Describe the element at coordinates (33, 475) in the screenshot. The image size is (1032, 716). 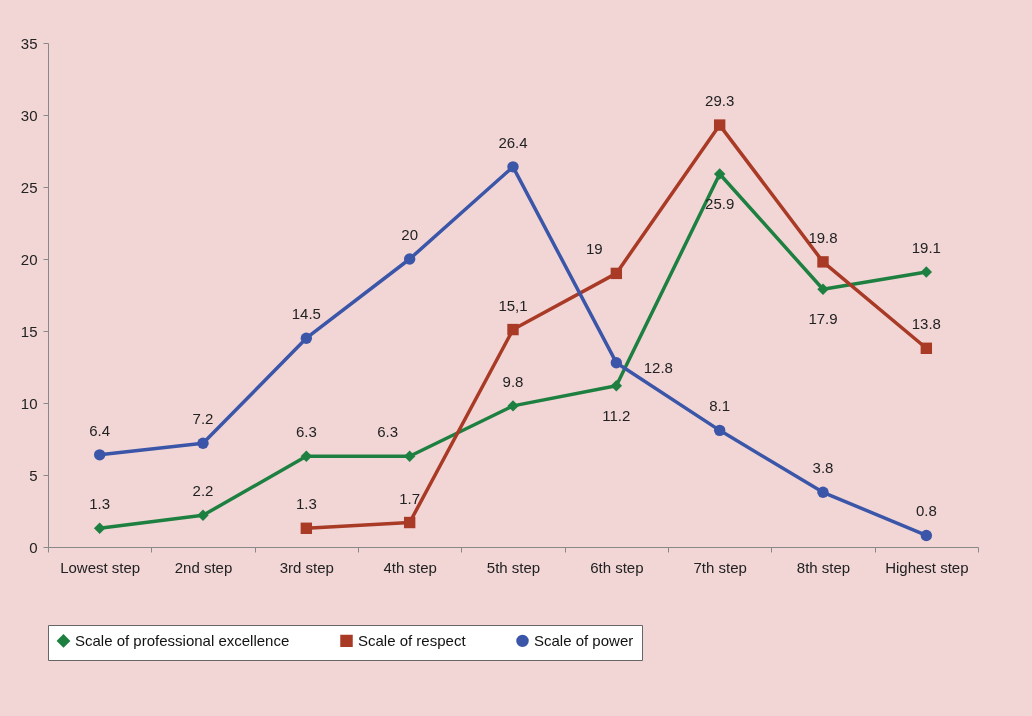
I see `y-tick-label: 5` at that location.